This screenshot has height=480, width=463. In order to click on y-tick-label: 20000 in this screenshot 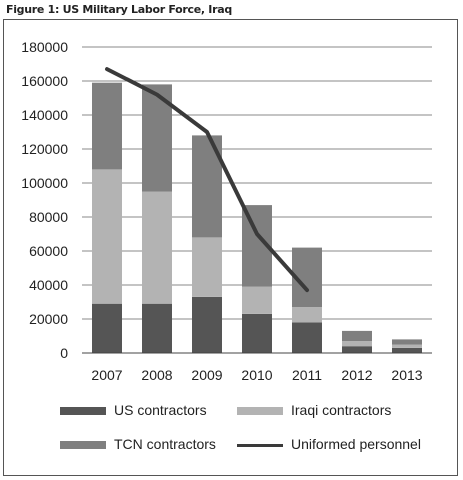, I will do `click(48, 319)`.